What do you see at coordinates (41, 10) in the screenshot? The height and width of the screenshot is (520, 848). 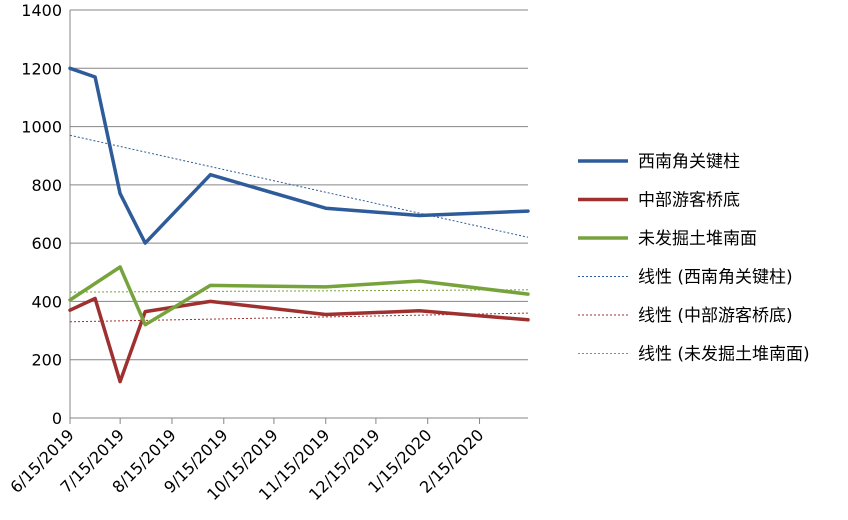 I see `y-tick-label: 1400` at bounding box center [41, 10].